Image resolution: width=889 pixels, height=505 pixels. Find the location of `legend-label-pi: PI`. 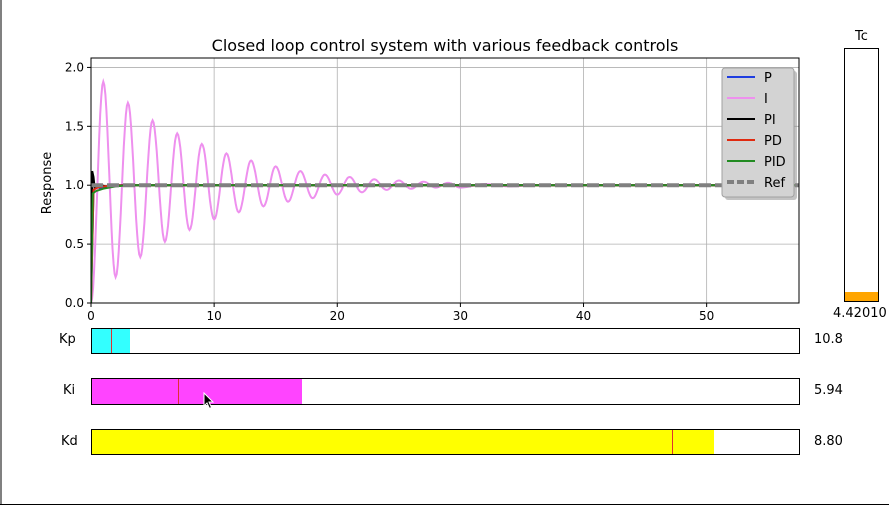

legend-label-pi: PI is located at coordinates (770, 120).